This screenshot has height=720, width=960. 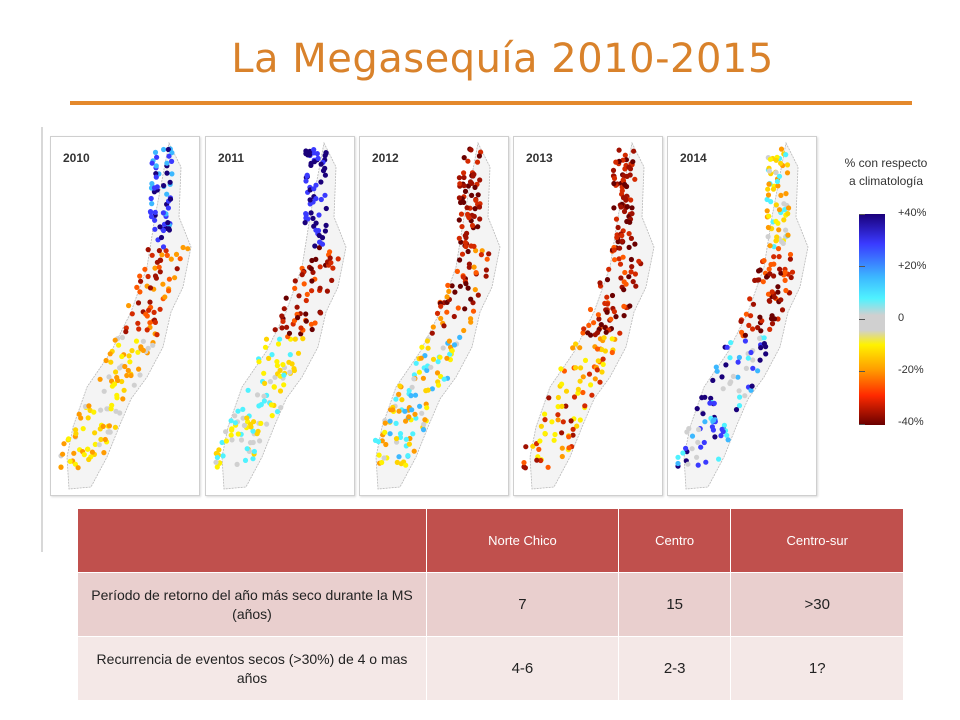 I want to click on colorbar-label-minus40: -40%, so click(x=911, y=422).